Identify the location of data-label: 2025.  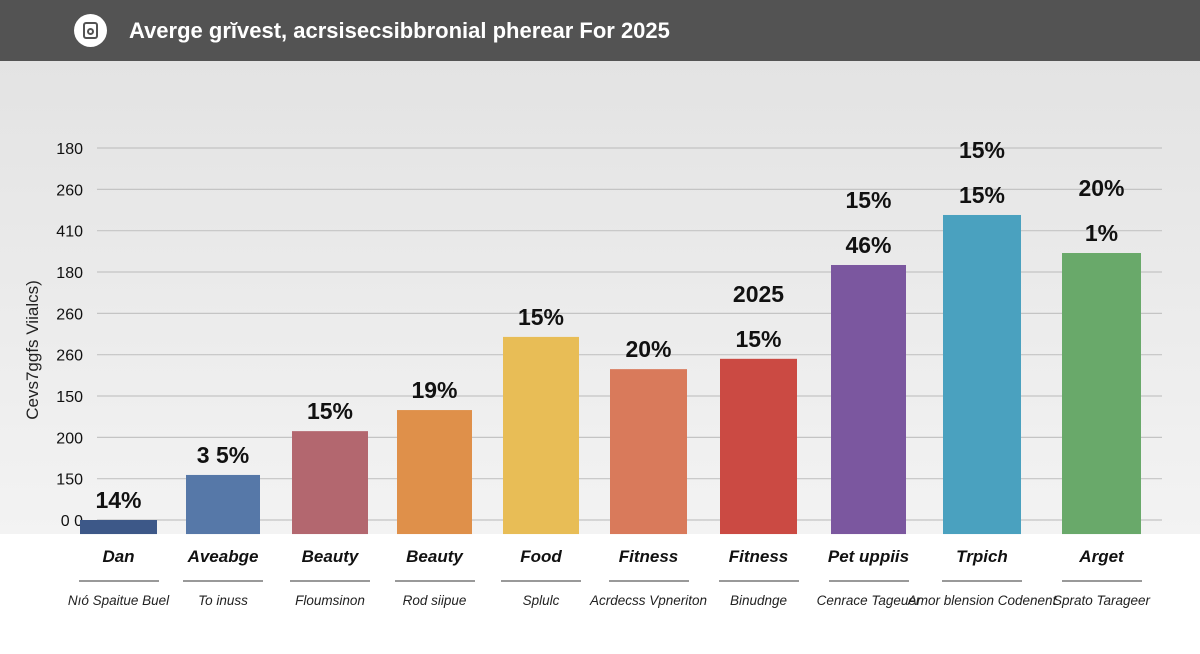
(758, 294).